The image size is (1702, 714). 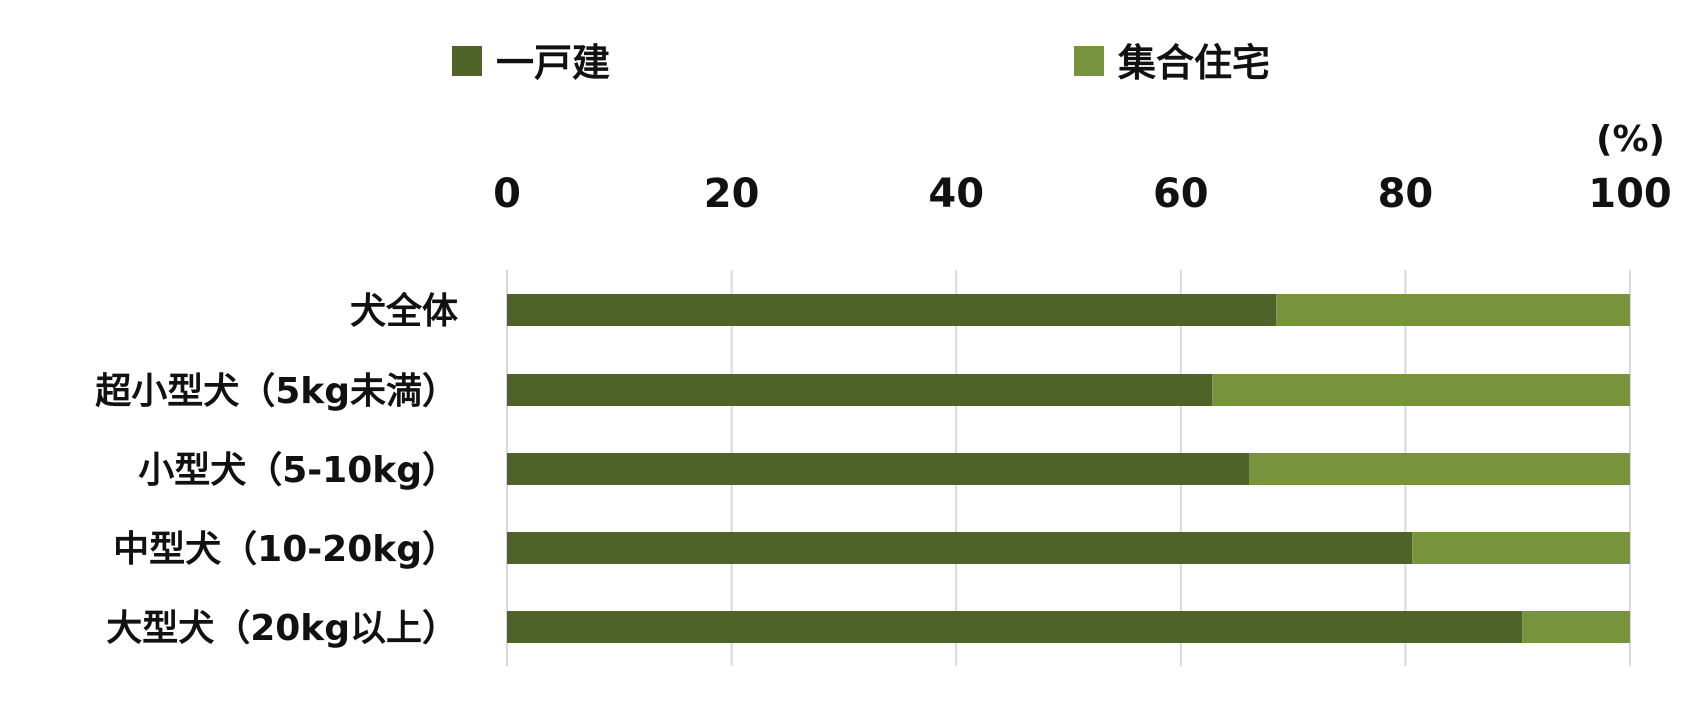 I want to click on category-label-3: 中型犬（10-20kg）, so click(x=285, y=549).